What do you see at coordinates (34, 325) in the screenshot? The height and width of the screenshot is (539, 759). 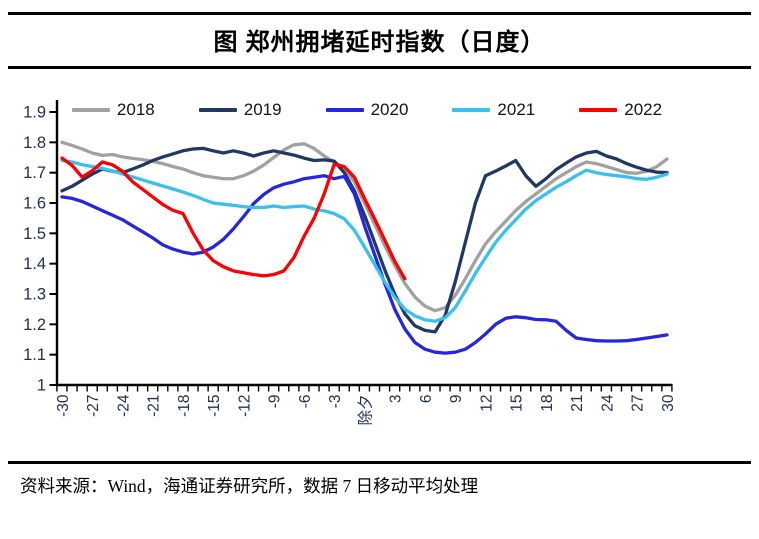 I see `y-axis-tick-label: 1.2` at bounding box center [34, 325].